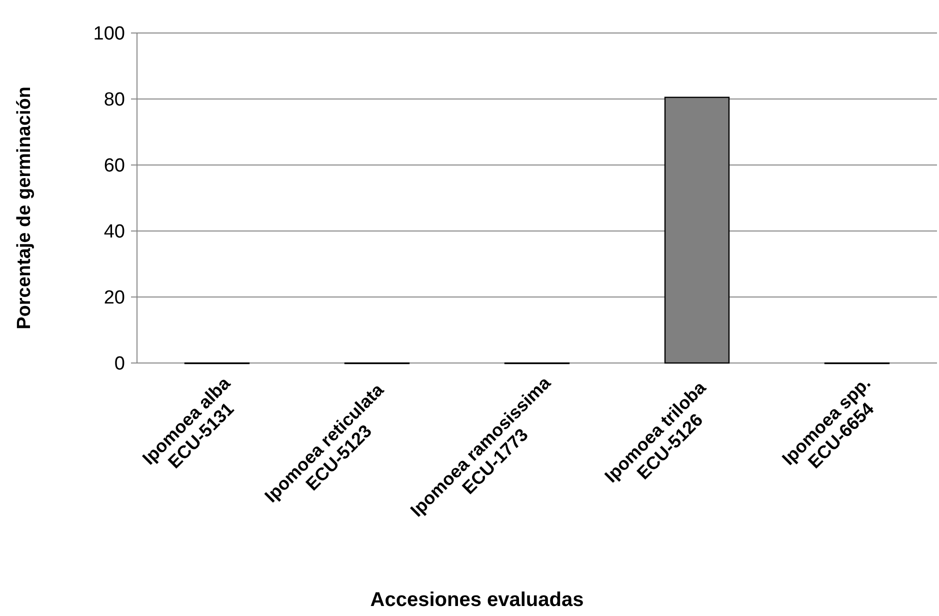 The width and height of the screenshot is (939, 616). Describe the element at coordinates (114, 232) in the screenshot. I see `y-tick-label: 40` at that location.